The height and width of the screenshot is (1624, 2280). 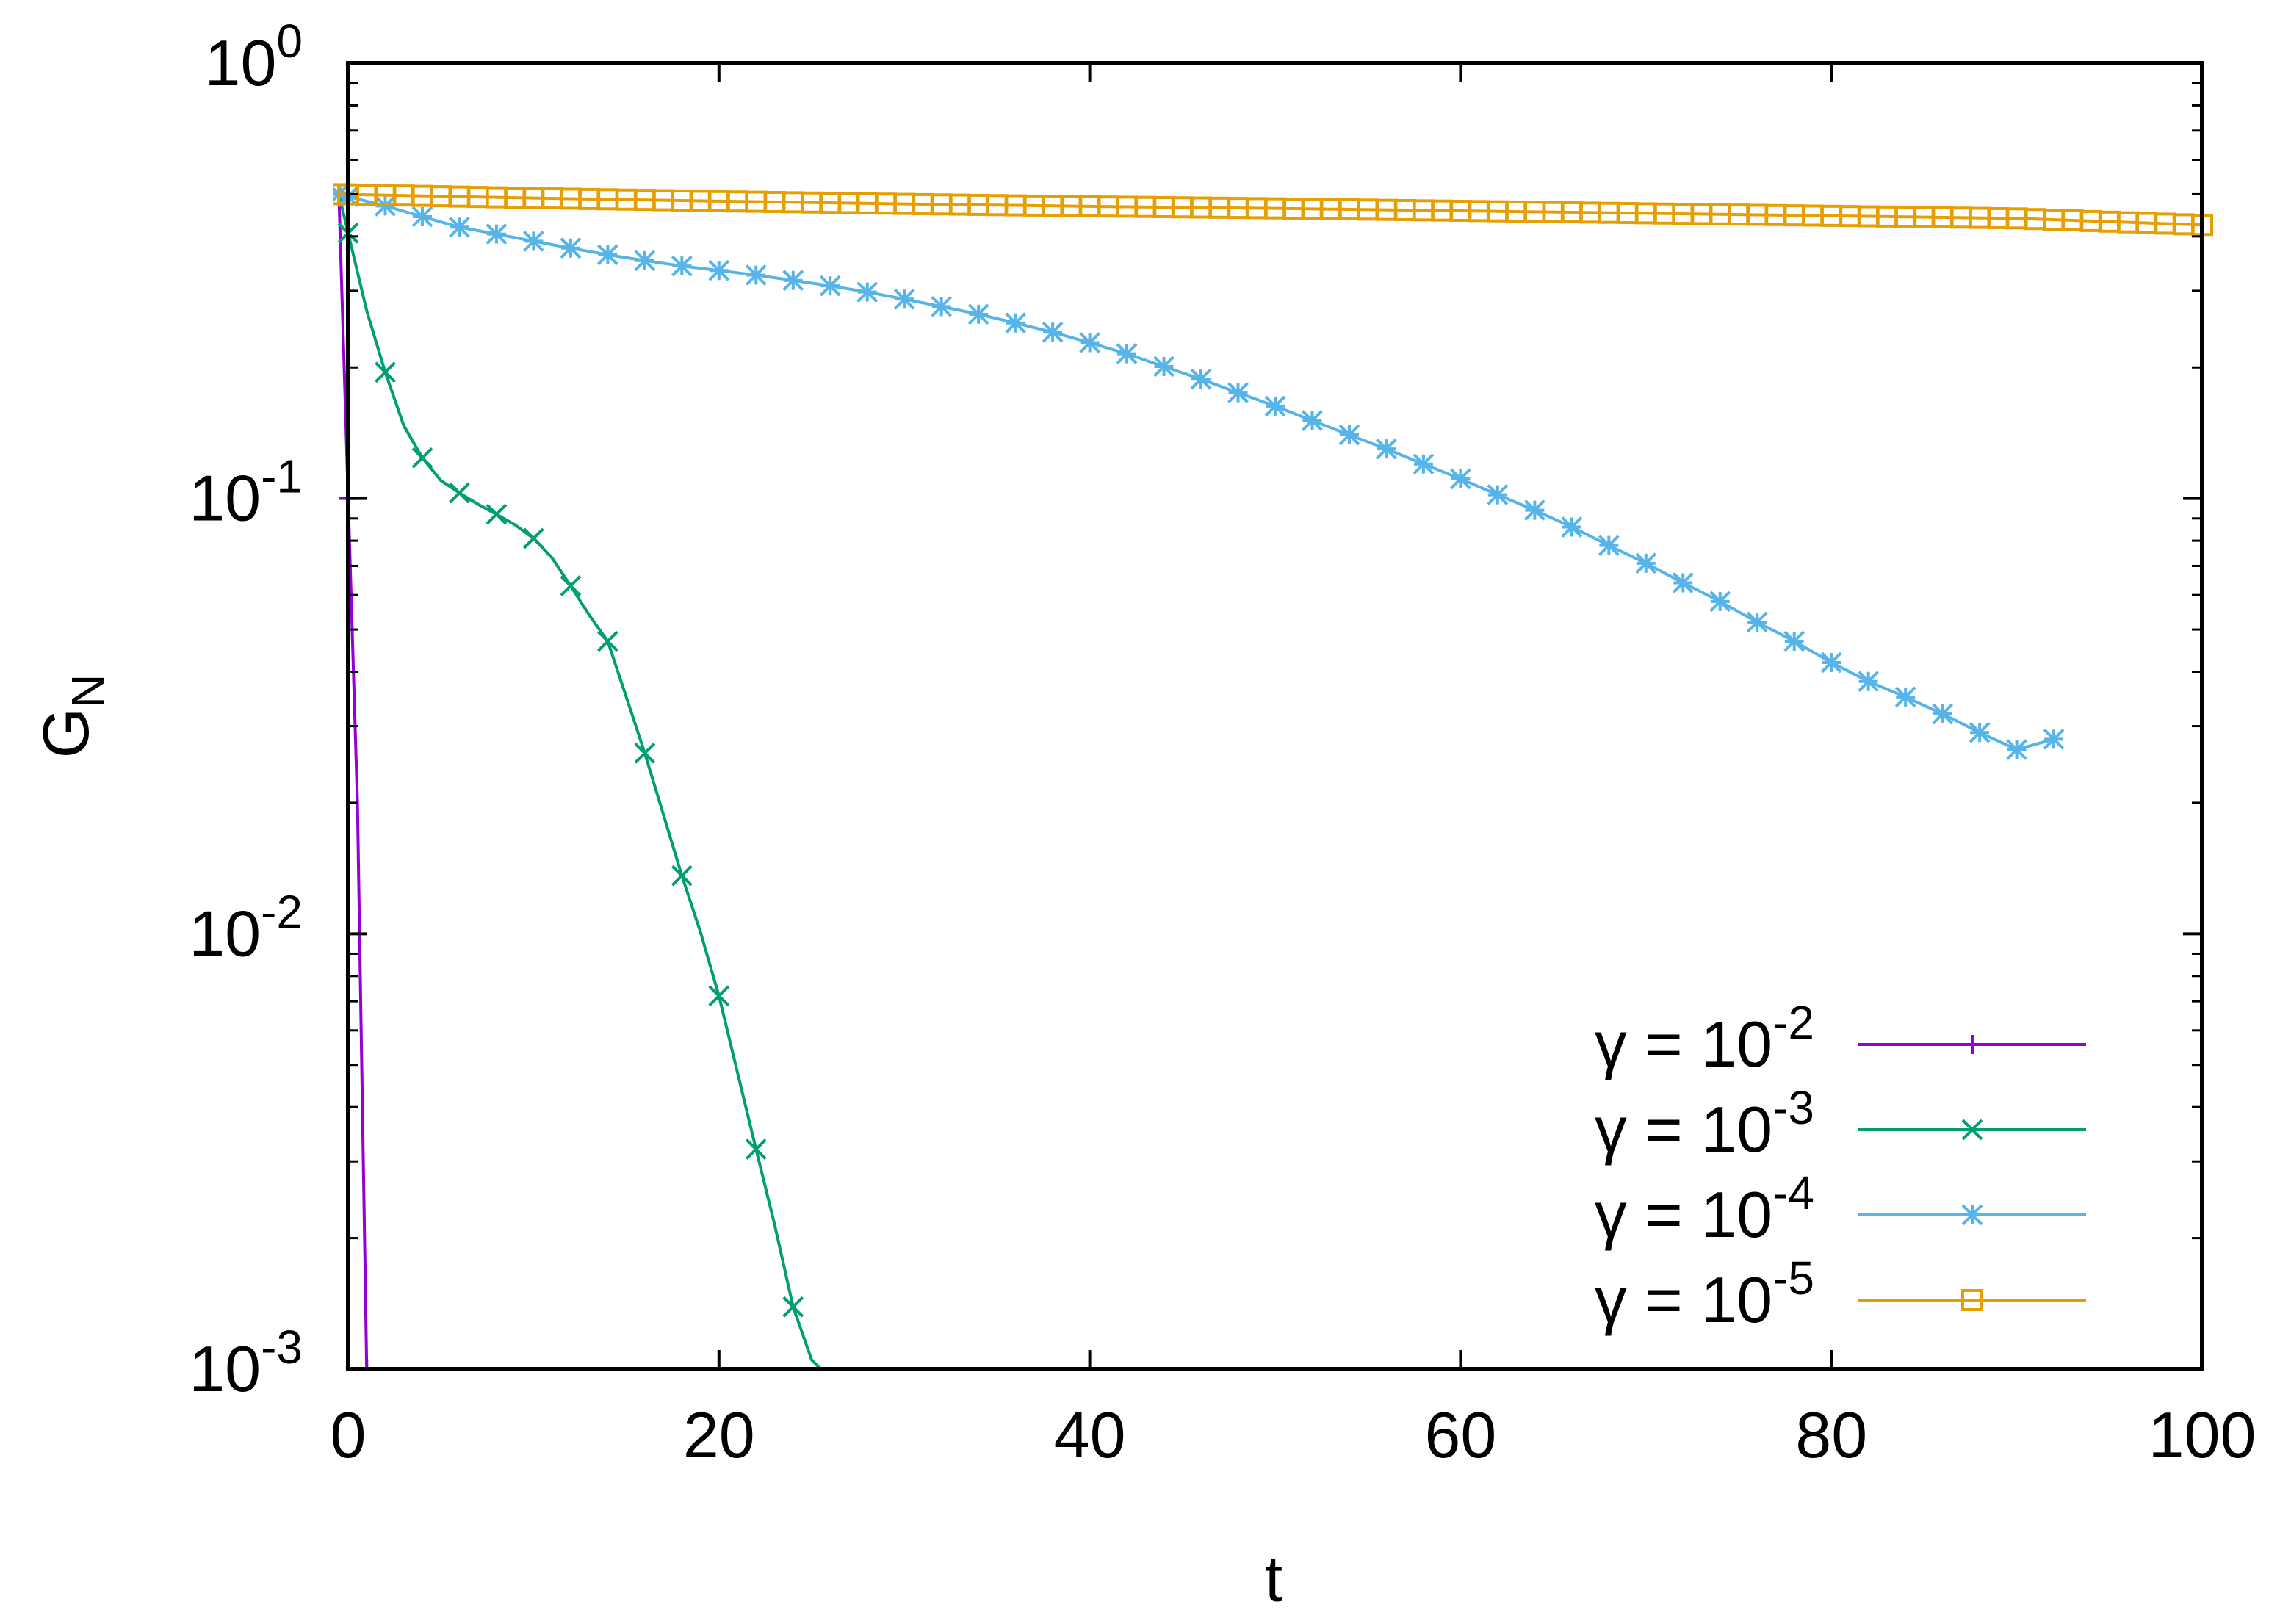 I want to click on legend-label: γ = 10-3, so click(x=1704, y=1123).